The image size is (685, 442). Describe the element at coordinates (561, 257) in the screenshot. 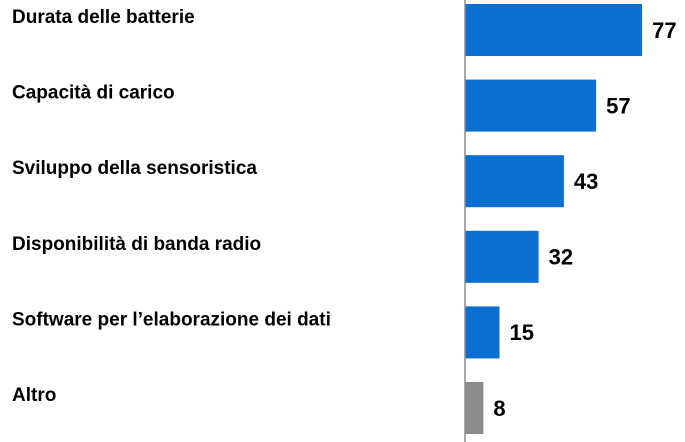

I see `value-label: 32` at that location.